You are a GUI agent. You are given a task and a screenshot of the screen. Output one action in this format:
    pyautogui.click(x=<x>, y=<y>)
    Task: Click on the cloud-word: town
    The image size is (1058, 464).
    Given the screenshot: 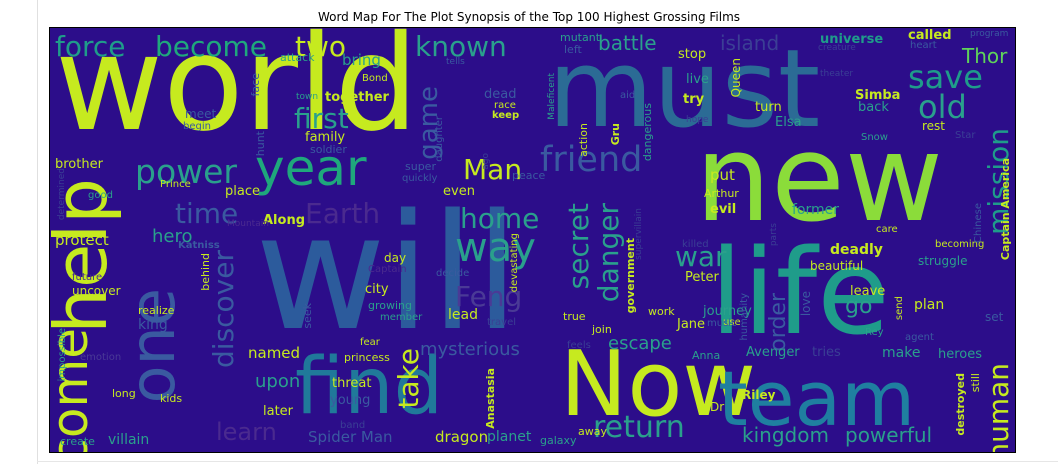 What is the action you would take?
    pyautogui.click(x=307, y=97)
    